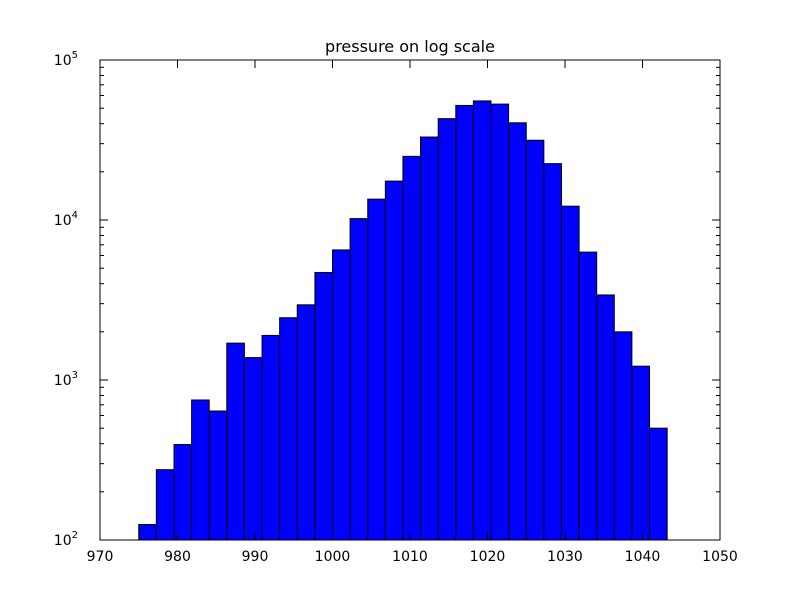 This screenshot has height=600, width=800. What do you see at coordinates (488, 557) in the screenshot?
I see `x-tick-label: 1020` at bounding box center [488, 557].